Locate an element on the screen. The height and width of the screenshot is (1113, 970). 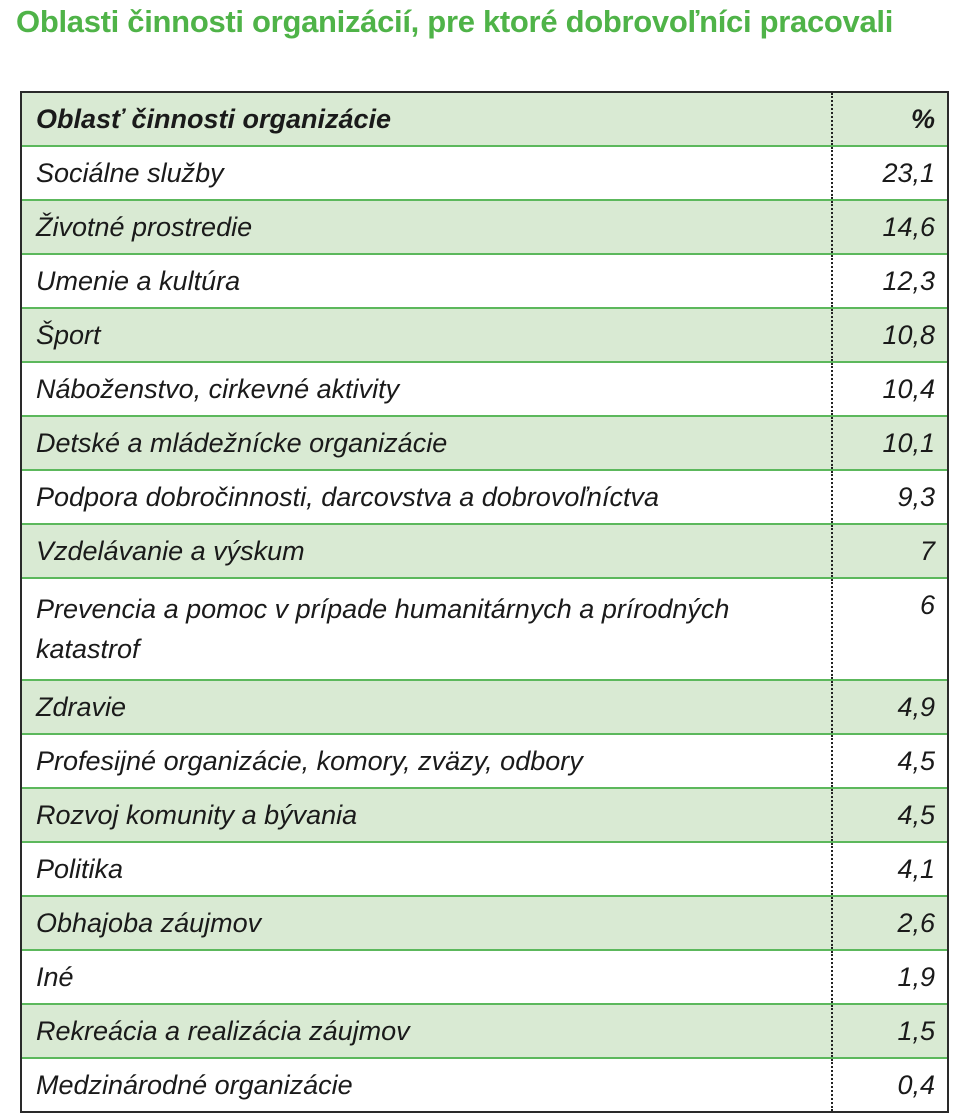
row-category: Šport is located at coordinates (427, 335).